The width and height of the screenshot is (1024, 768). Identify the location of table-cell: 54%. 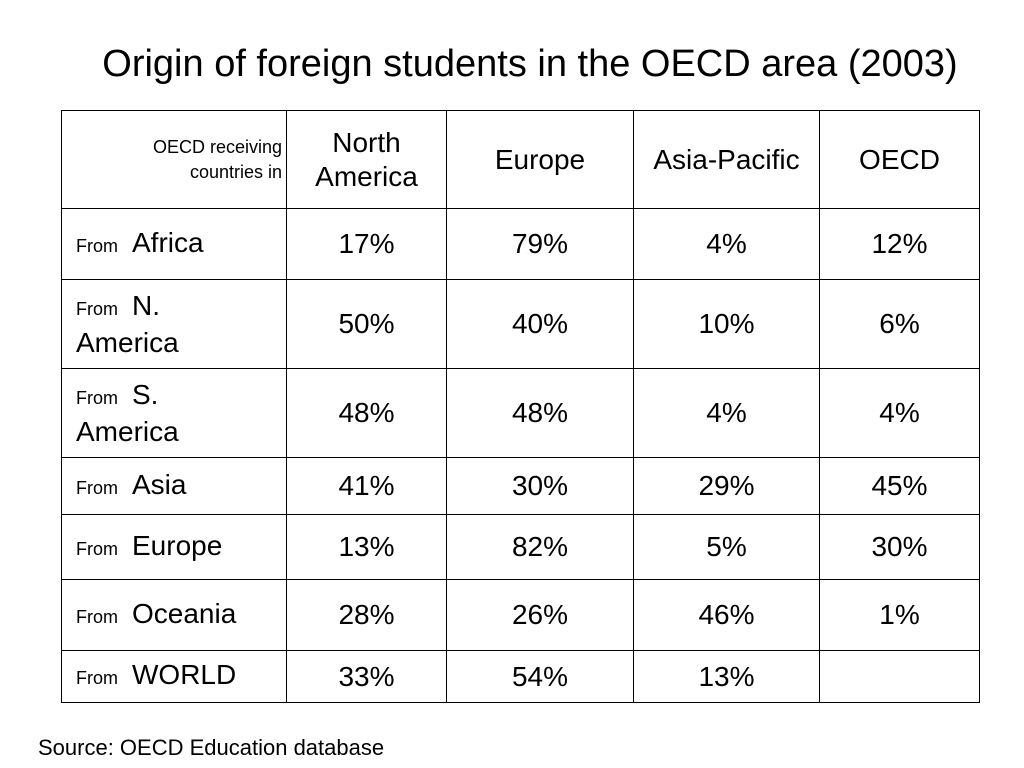
(540, 676).